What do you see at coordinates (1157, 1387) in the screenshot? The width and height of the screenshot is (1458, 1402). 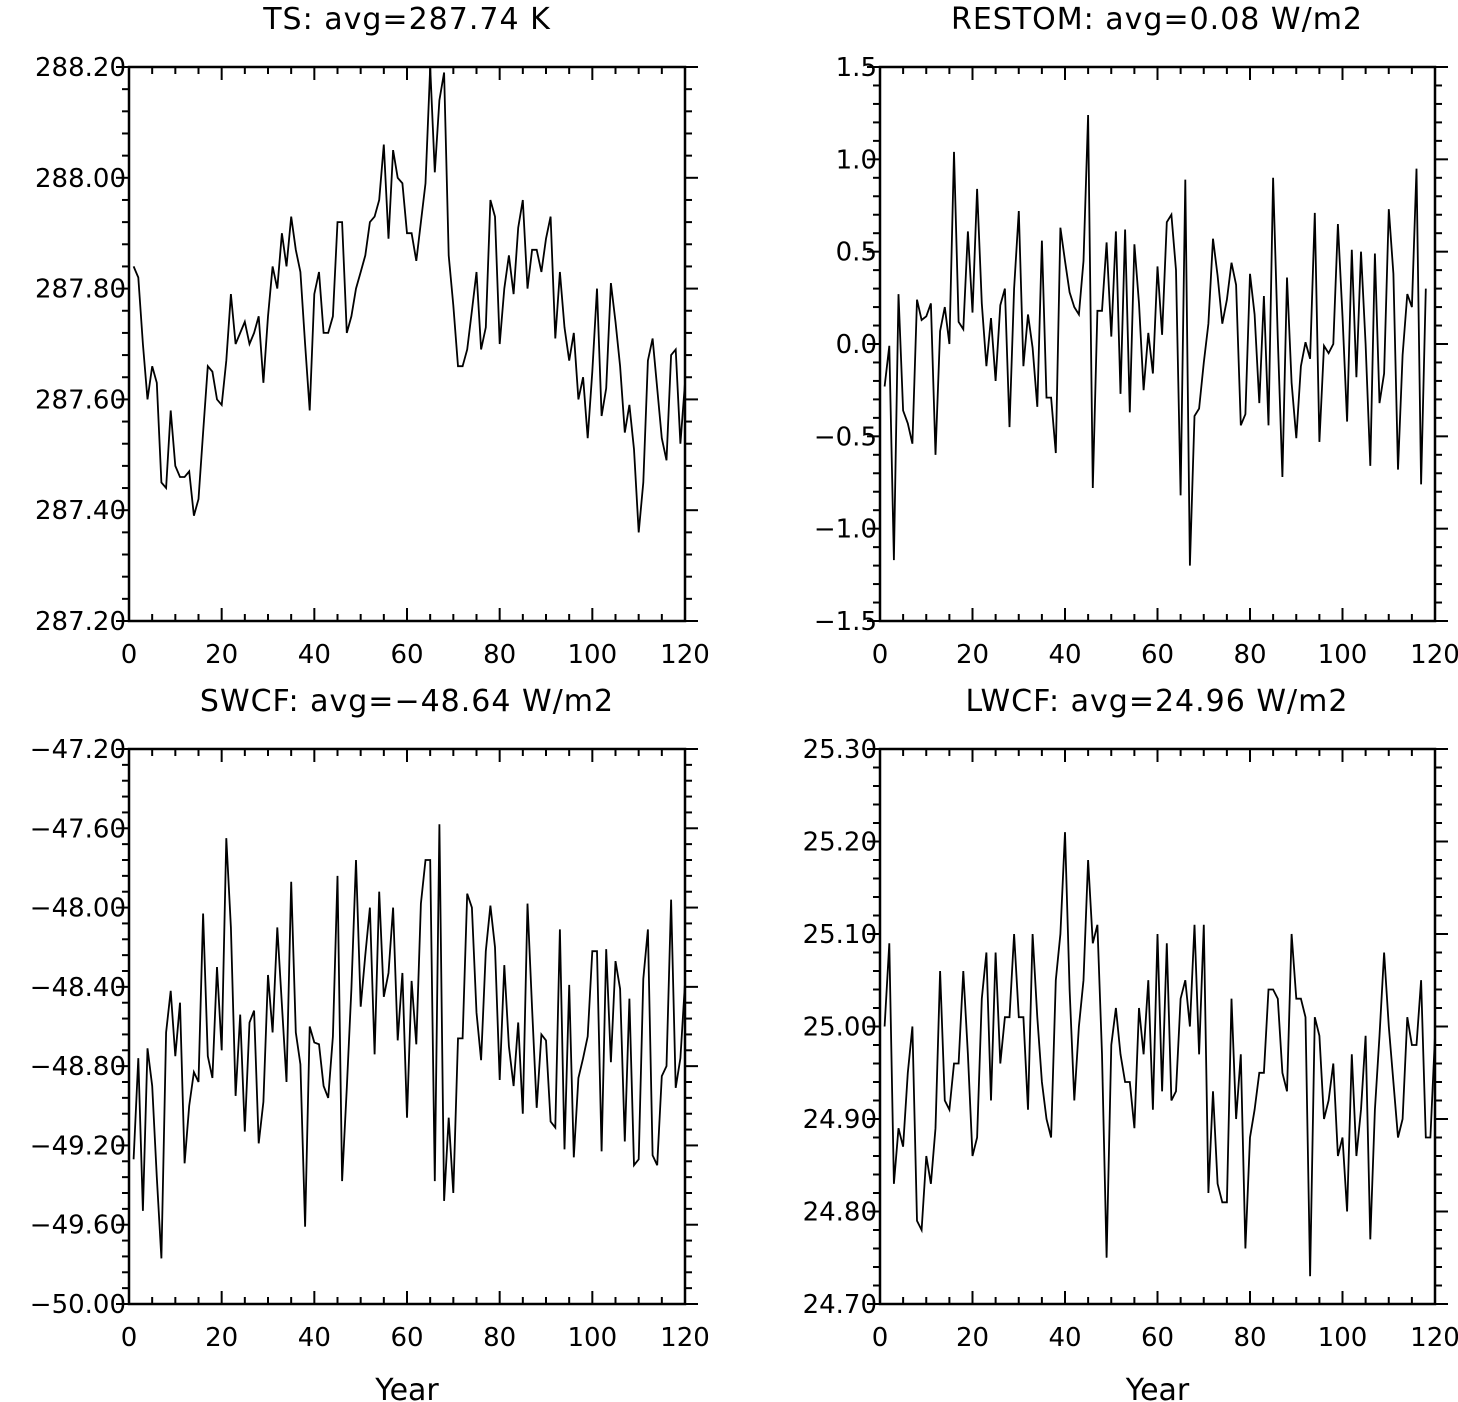 I see `x-axis-label-lwcf: Year` at bounding box center [1157, 1387].